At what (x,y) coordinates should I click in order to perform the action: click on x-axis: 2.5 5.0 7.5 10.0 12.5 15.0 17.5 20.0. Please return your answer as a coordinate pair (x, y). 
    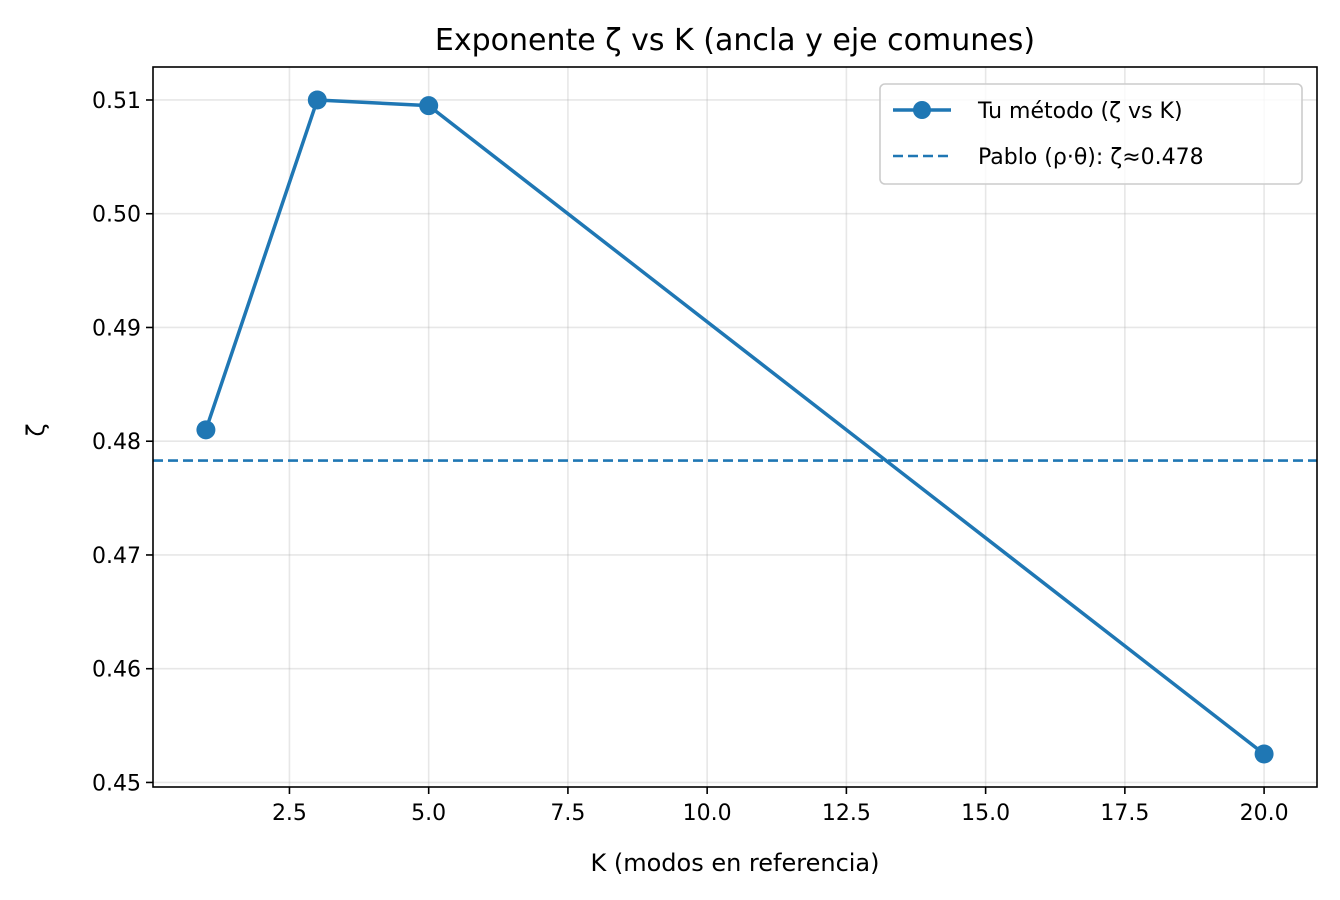
    Looking at the image, I should click on (780, 806).